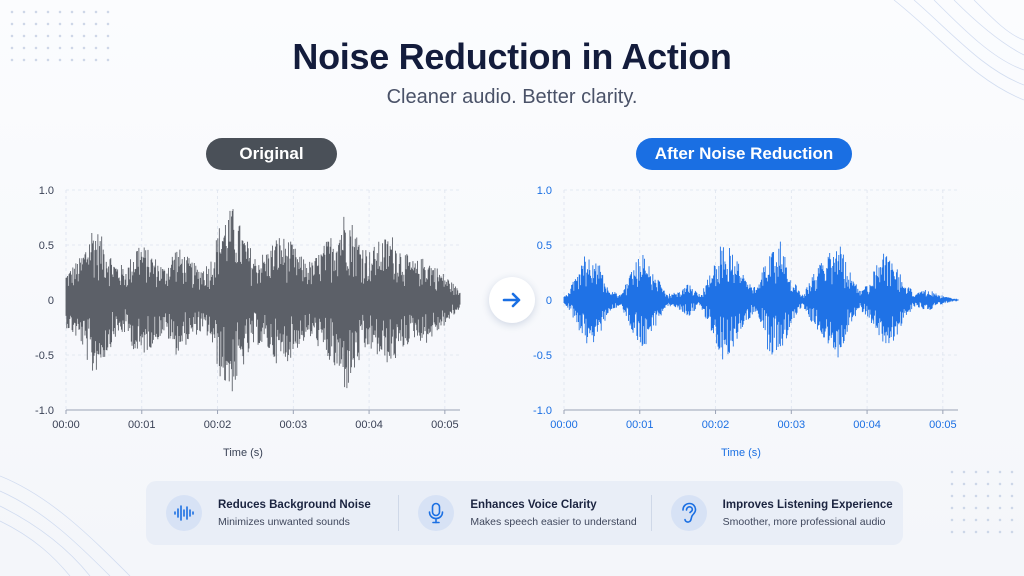 Image resolution: width=1024 pixels, height=576 pixels. What do you see at coordinates (512, 97) in the screenshot?
I see `page-subtitle: Cleaner audio. Better clarity.` at bounding box center [512, 97].